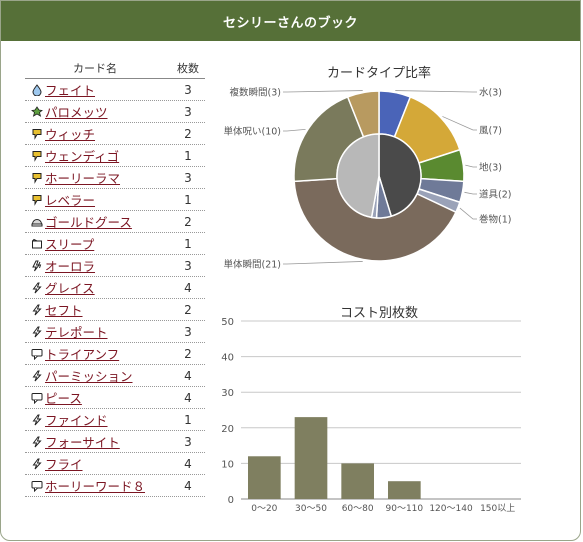  Describe the element at coordinates (64, 310) in the screenshot. I see `card-name-link: セフト` at that location.